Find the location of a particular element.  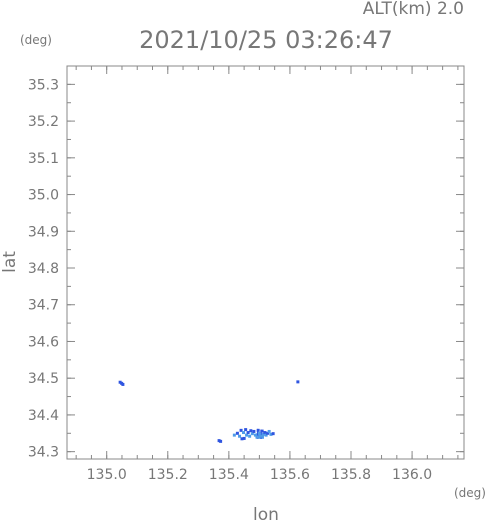

y-tick-label: 34.6 is located at coordinates (43, 342).